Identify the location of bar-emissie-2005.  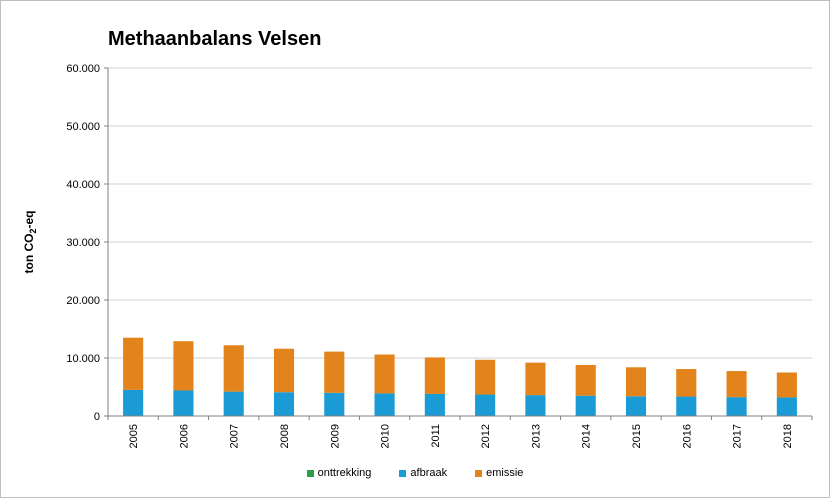
(133, 363).